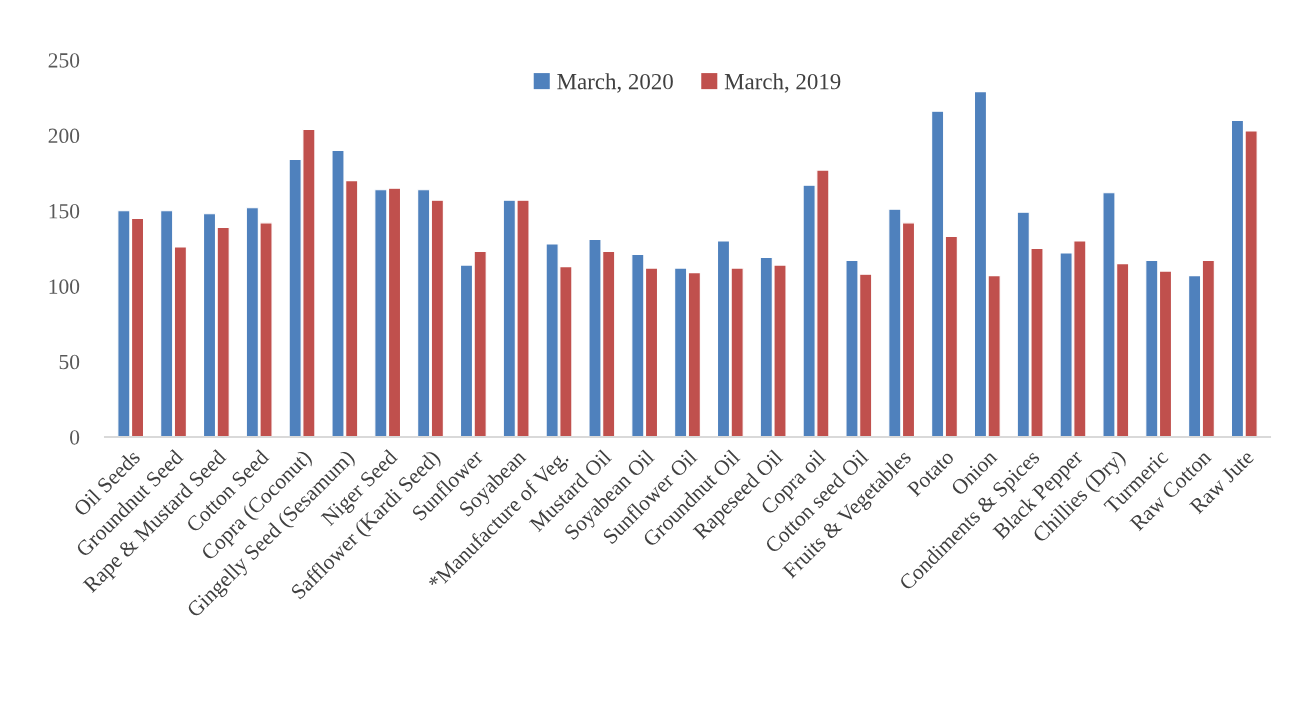 The width and height of the screenshot is (1292, 717). What do you see at coordinates (64, 60) in the screenshot?
I see `y-tick-label: 250` at bounding box center [64, 60].